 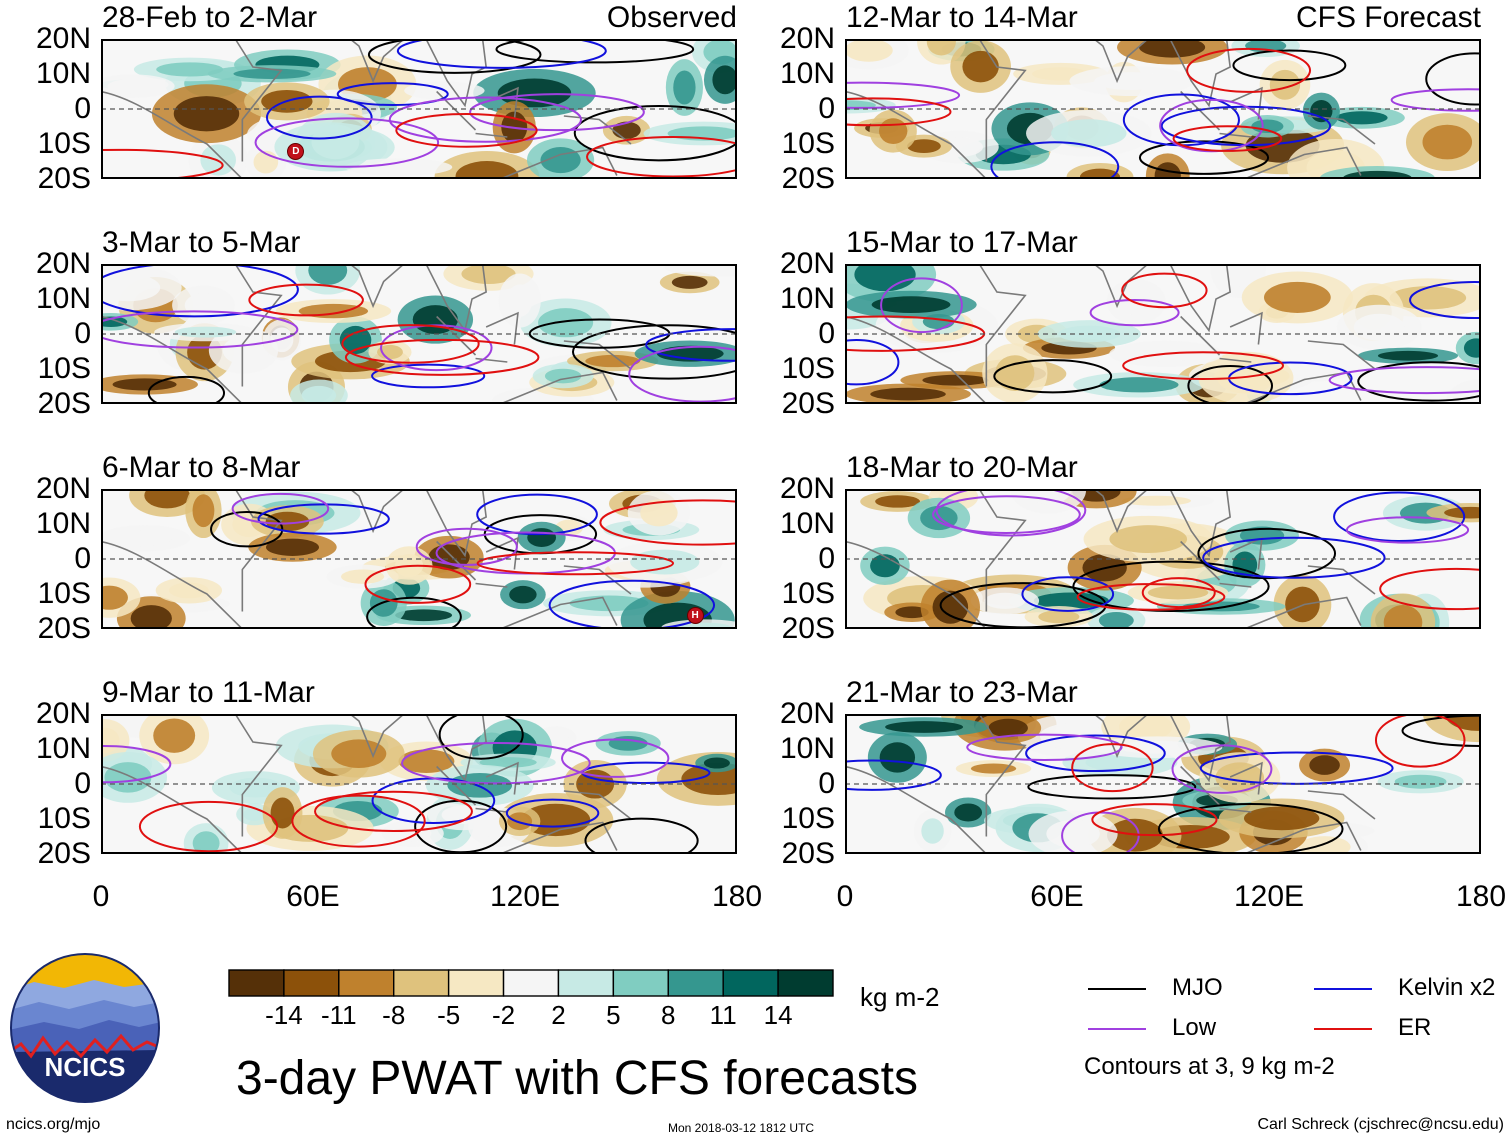 I want to click on x-tick-label: 60E, so click(x=1057, y=896).